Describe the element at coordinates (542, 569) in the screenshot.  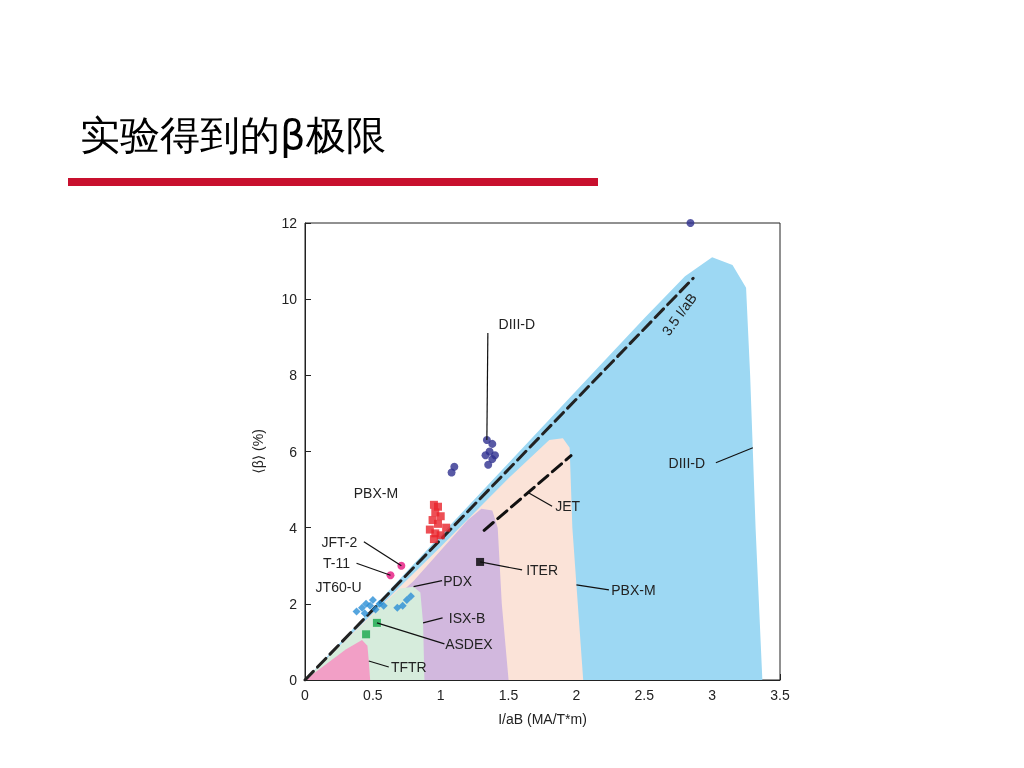
I see `annotation: ITER` at that location.